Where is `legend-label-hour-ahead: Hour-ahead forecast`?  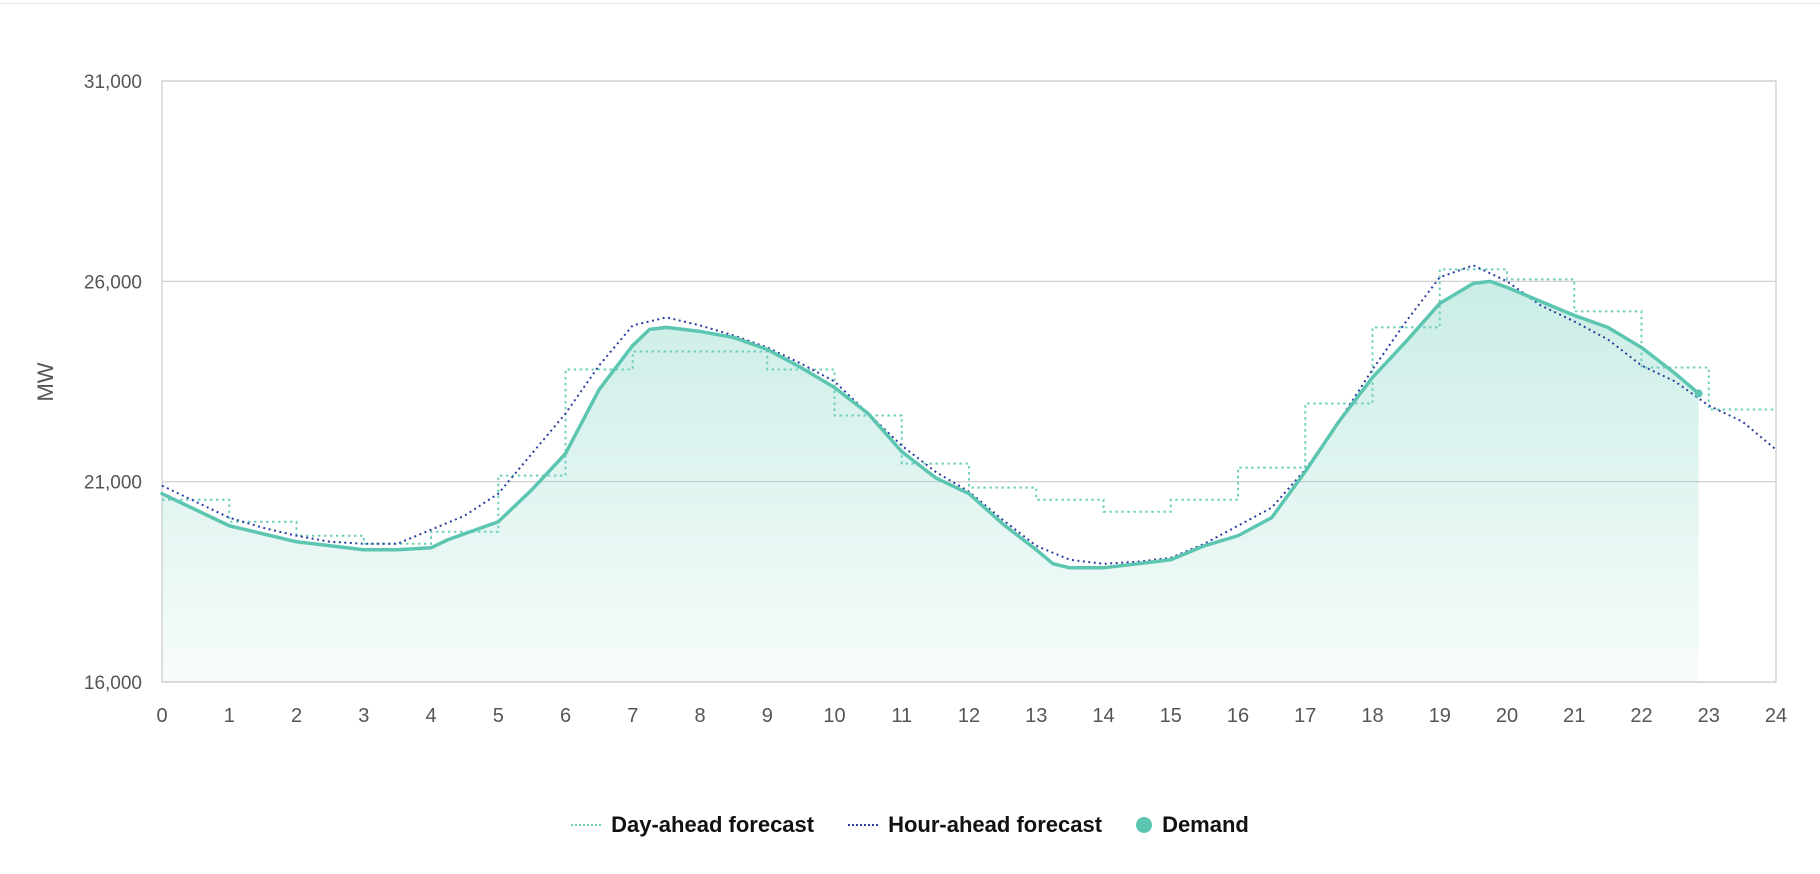
legend-label-hour-ahead: Hour-ahead forecast is located at coordinates (995, 824).